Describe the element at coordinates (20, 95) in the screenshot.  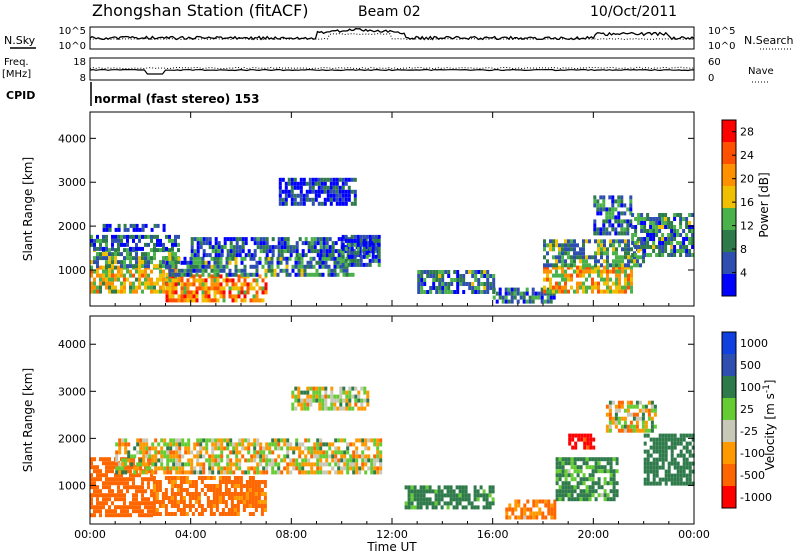
I see `cpid-label: CPID` at that location.